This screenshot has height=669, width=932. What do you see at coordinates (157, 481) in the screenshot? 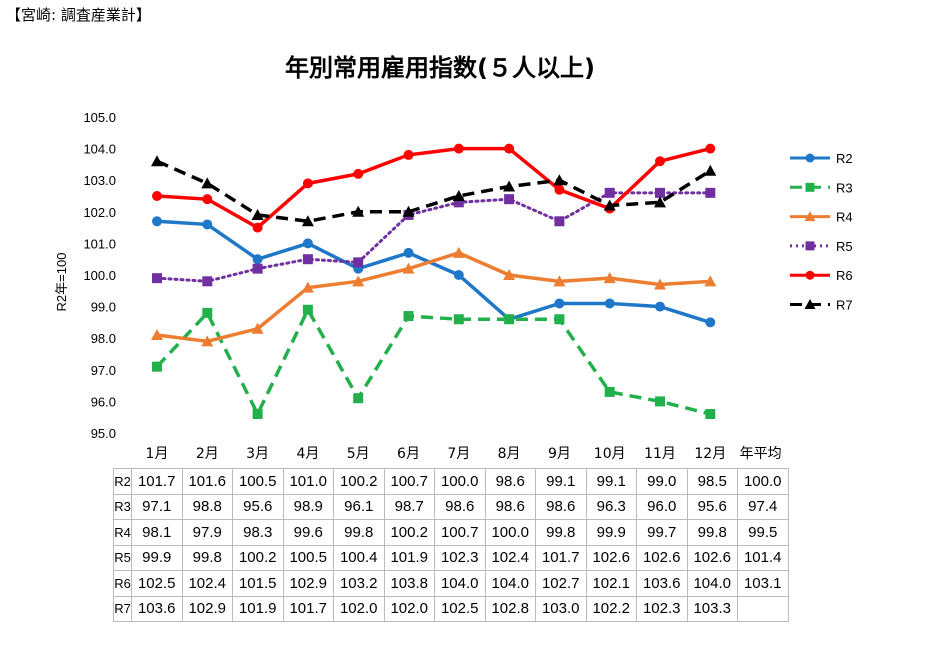
I see `table-cell: 101.7` at bounding box center [157, 481].